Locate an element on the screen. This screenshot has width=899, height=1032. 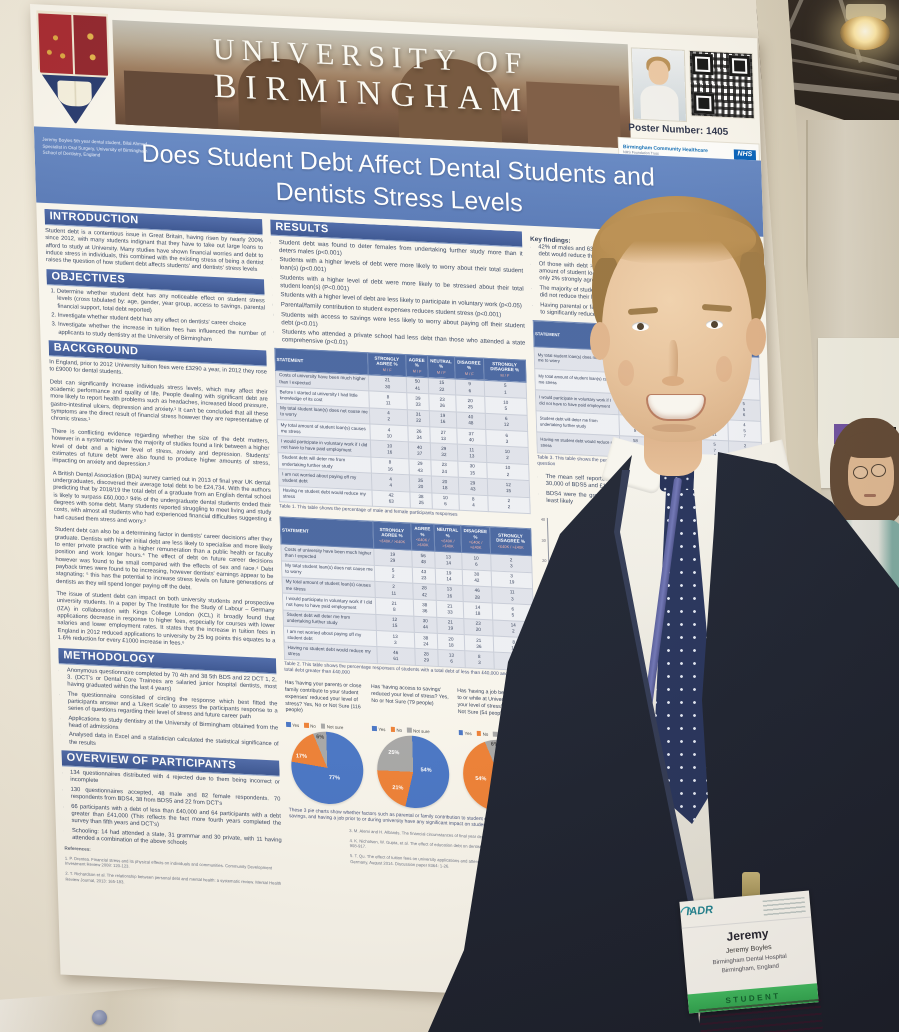
x-axis-label: 2013 is located at coordinates (680, 746).